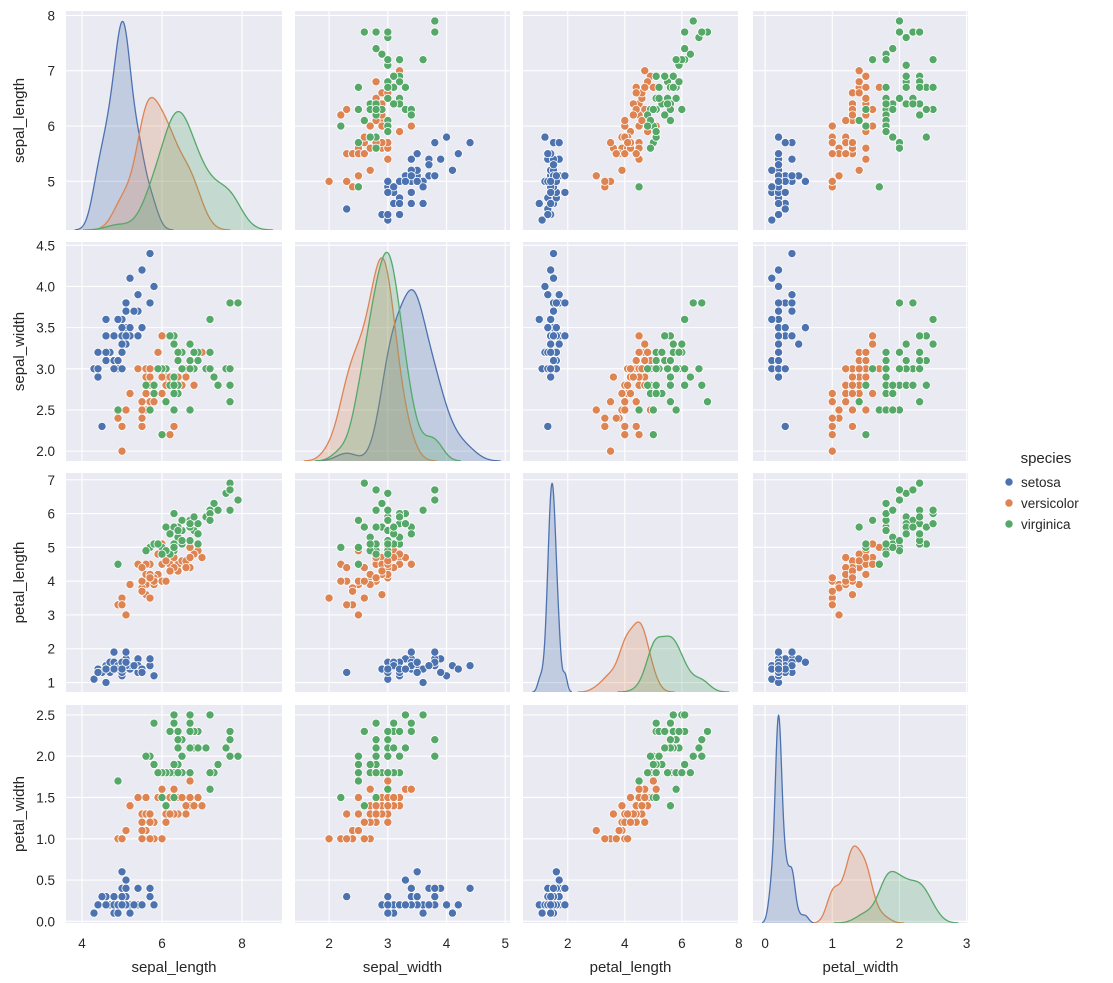 The image size is (1113, 983). What do you see at coordinates (51, 683) in the screenshot?
I see `y-tick-label-petal_length: 1` at bounding box center [51, 683].